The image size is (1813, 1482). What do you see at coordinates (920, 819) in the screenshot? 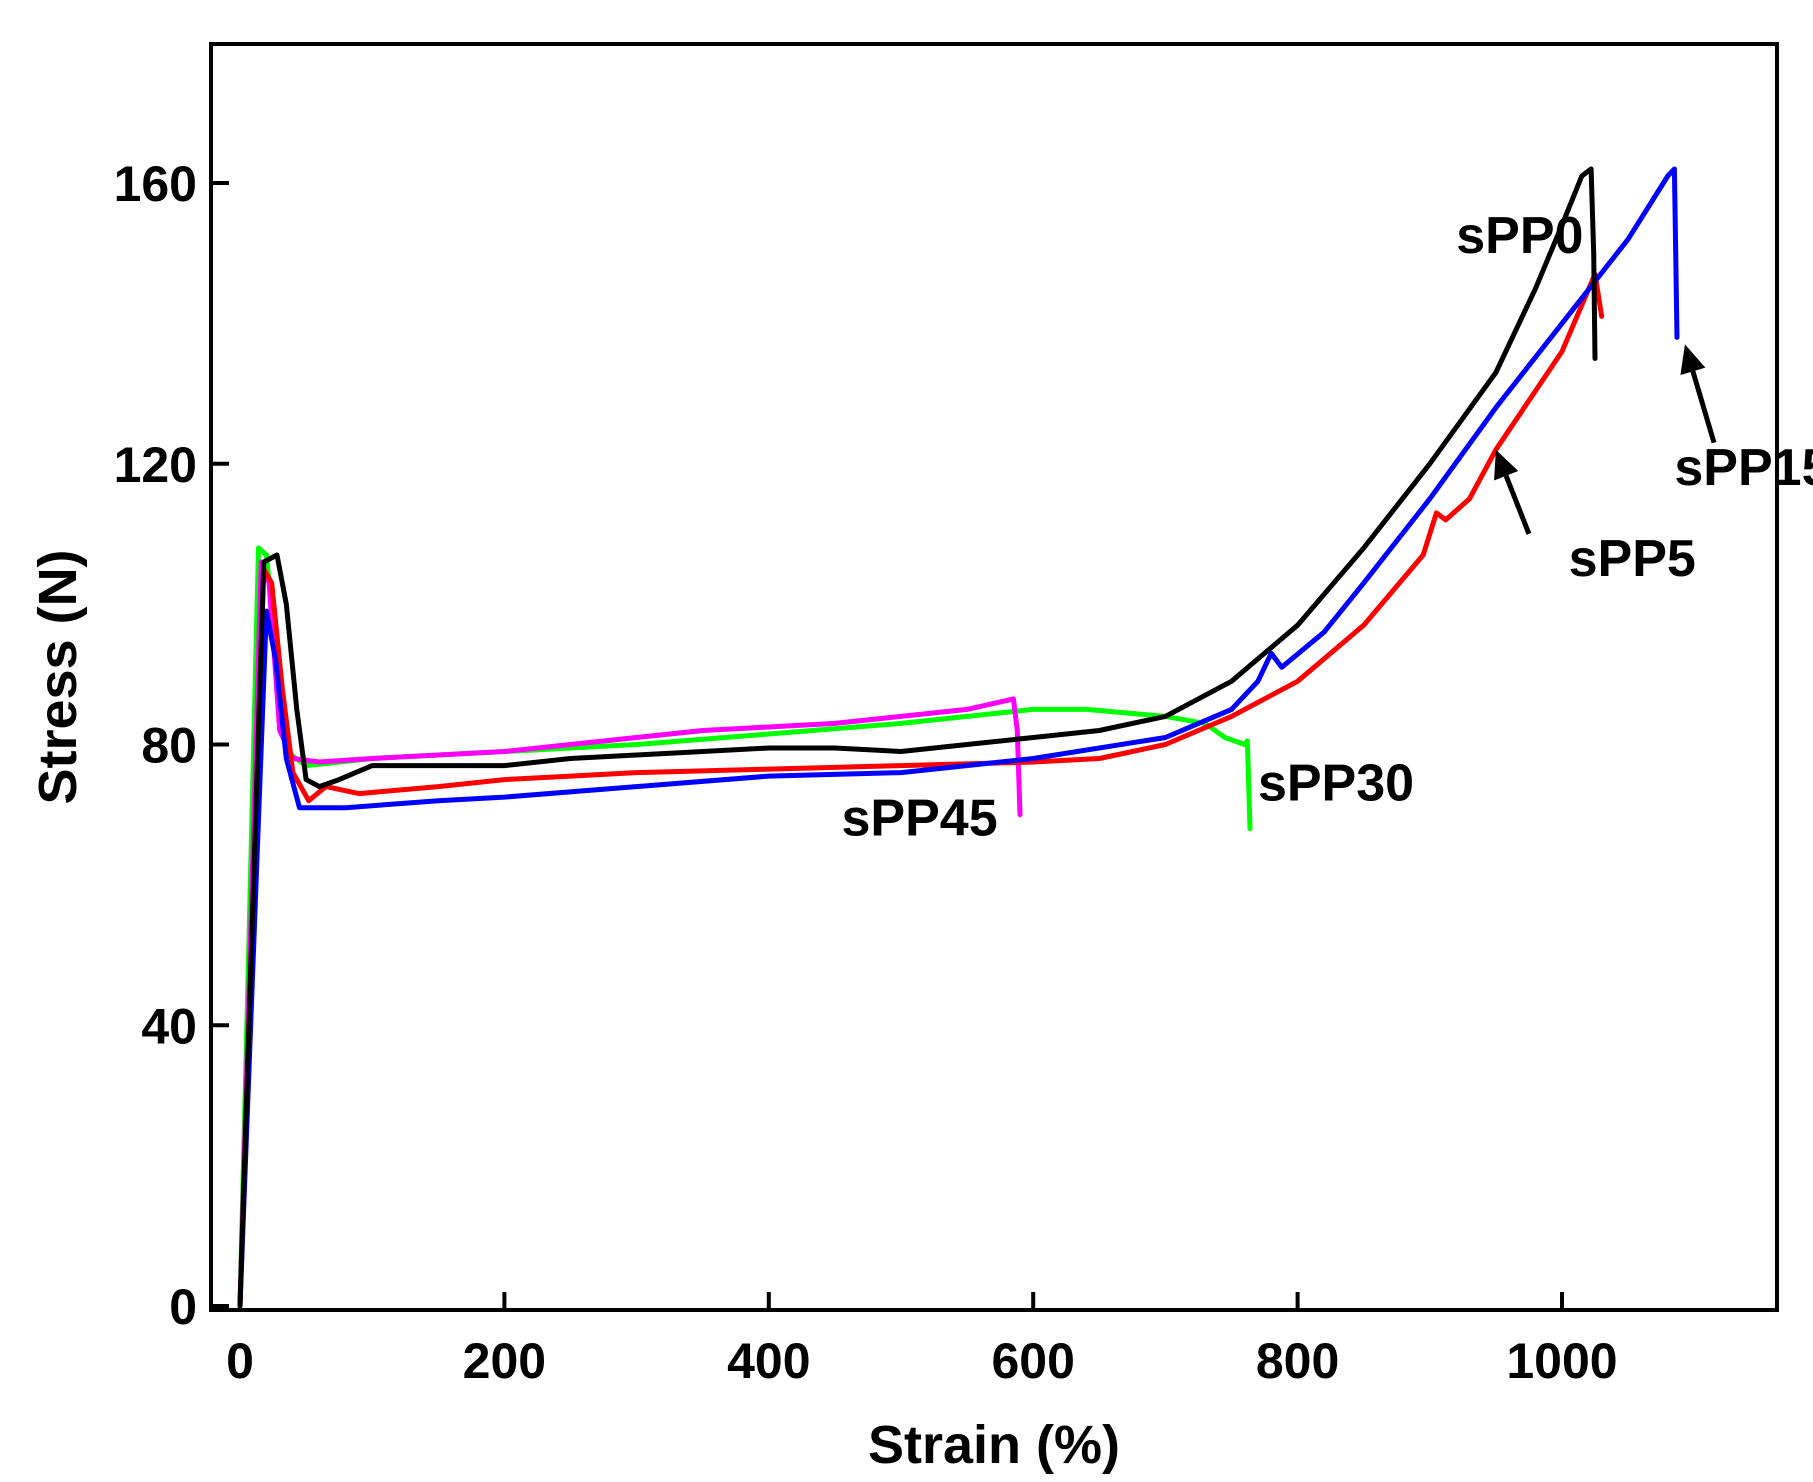
I see `series-label-spp45: sPP45` at bounding box center [920, 819].